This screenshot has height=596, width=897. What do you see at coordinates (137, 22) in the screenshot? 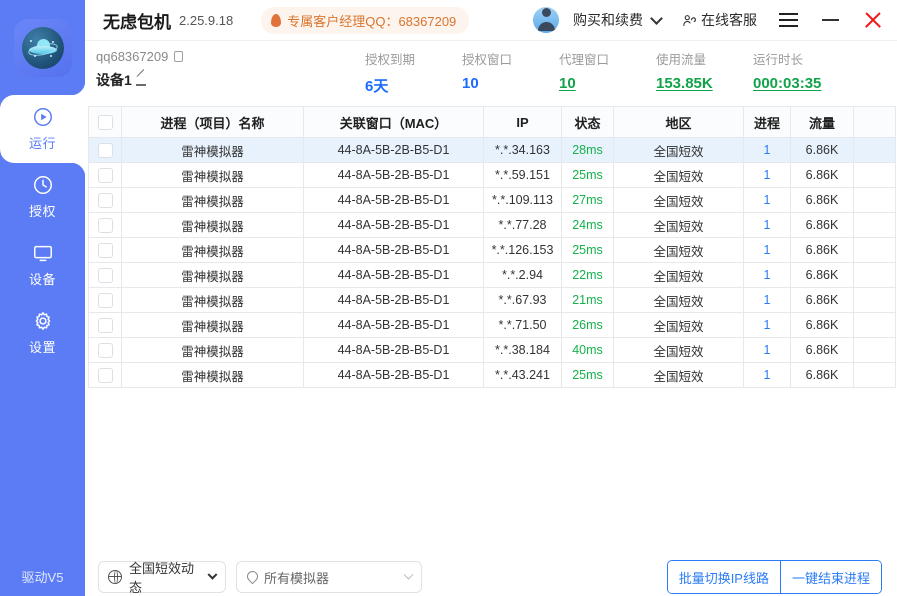
I see `app-title: 无虑包机` at bounding box center [137, 22].